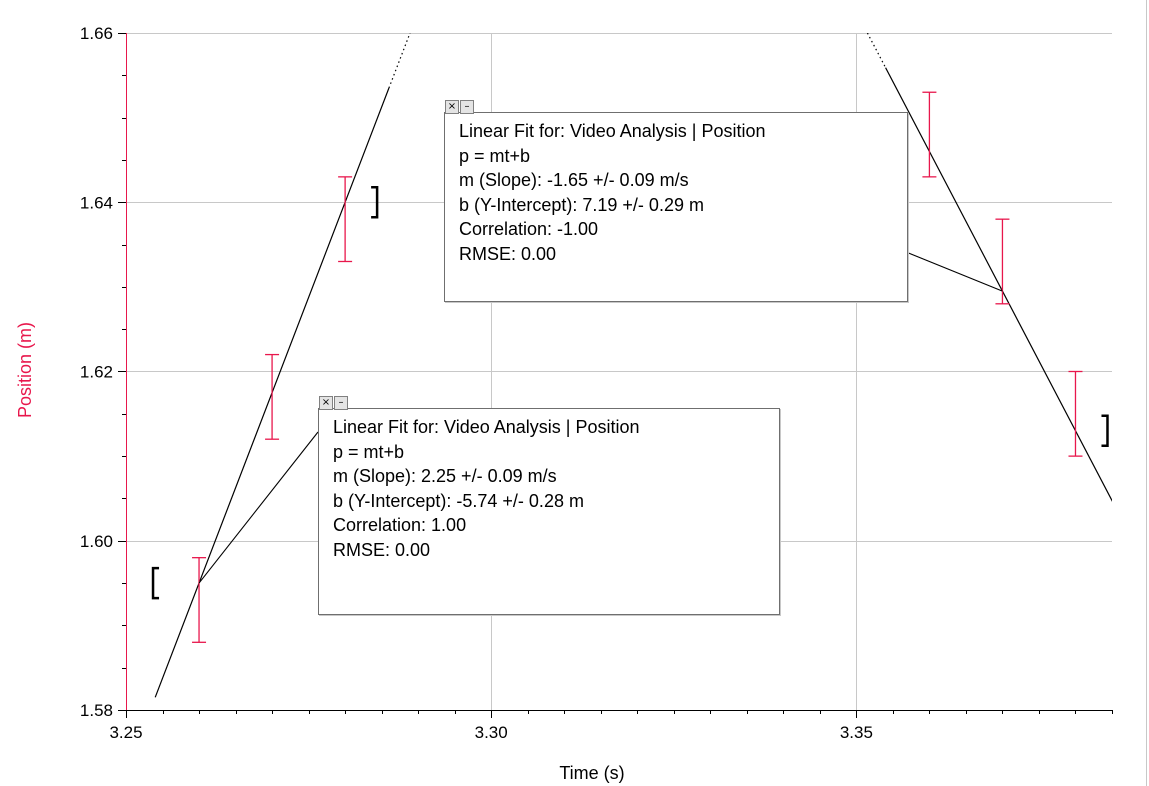  What do you see at coordinates (400, 525) in the screenshot?
I see `fit-correlation: Correlation: 1.00` at bounding box center [400, 525].